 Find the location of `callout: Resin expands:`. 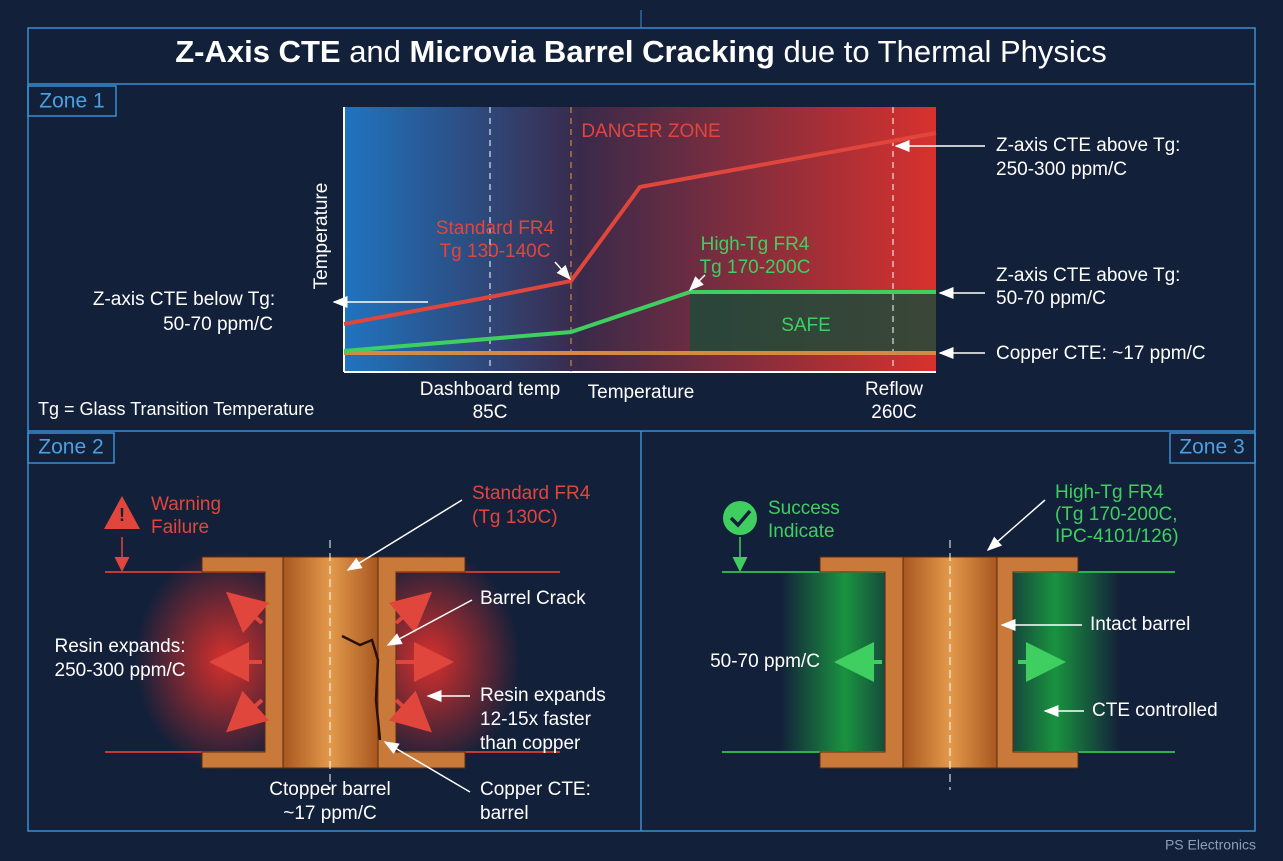

callout: Resin expands: is located at coordinates (120, 646).